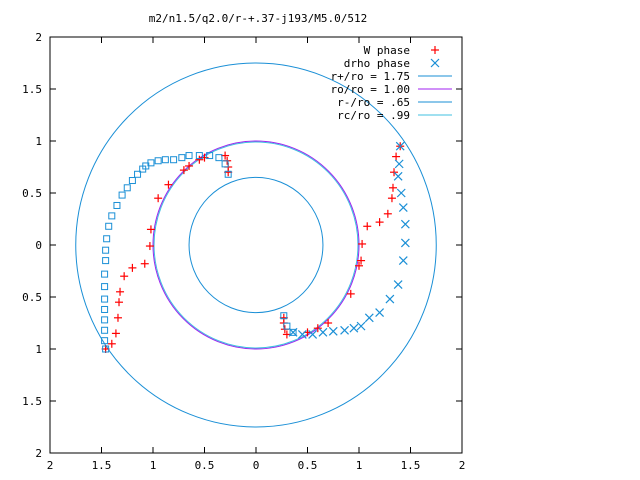 This screenshot has width=640, height=480. I want to click on x-tick-label: 0, so click(256, 465).